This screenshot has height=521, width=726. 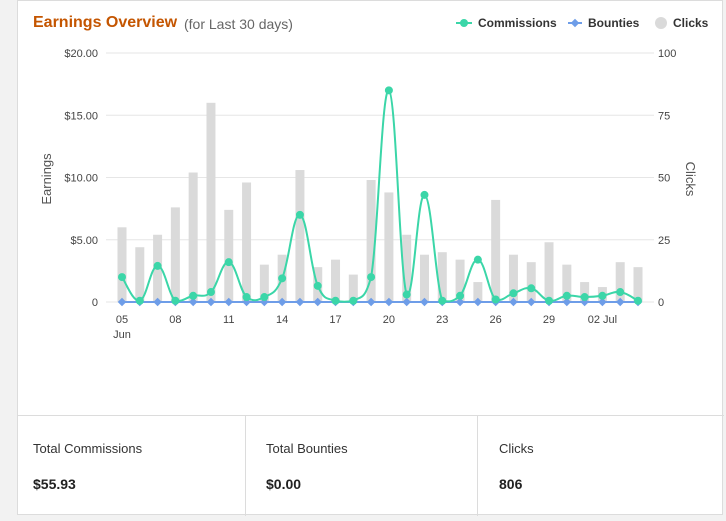 What do you see at coordinates (614, 23) in the screenshot?
I see `legend-label-bounties: Bounties` at bounding box center [614, 23].